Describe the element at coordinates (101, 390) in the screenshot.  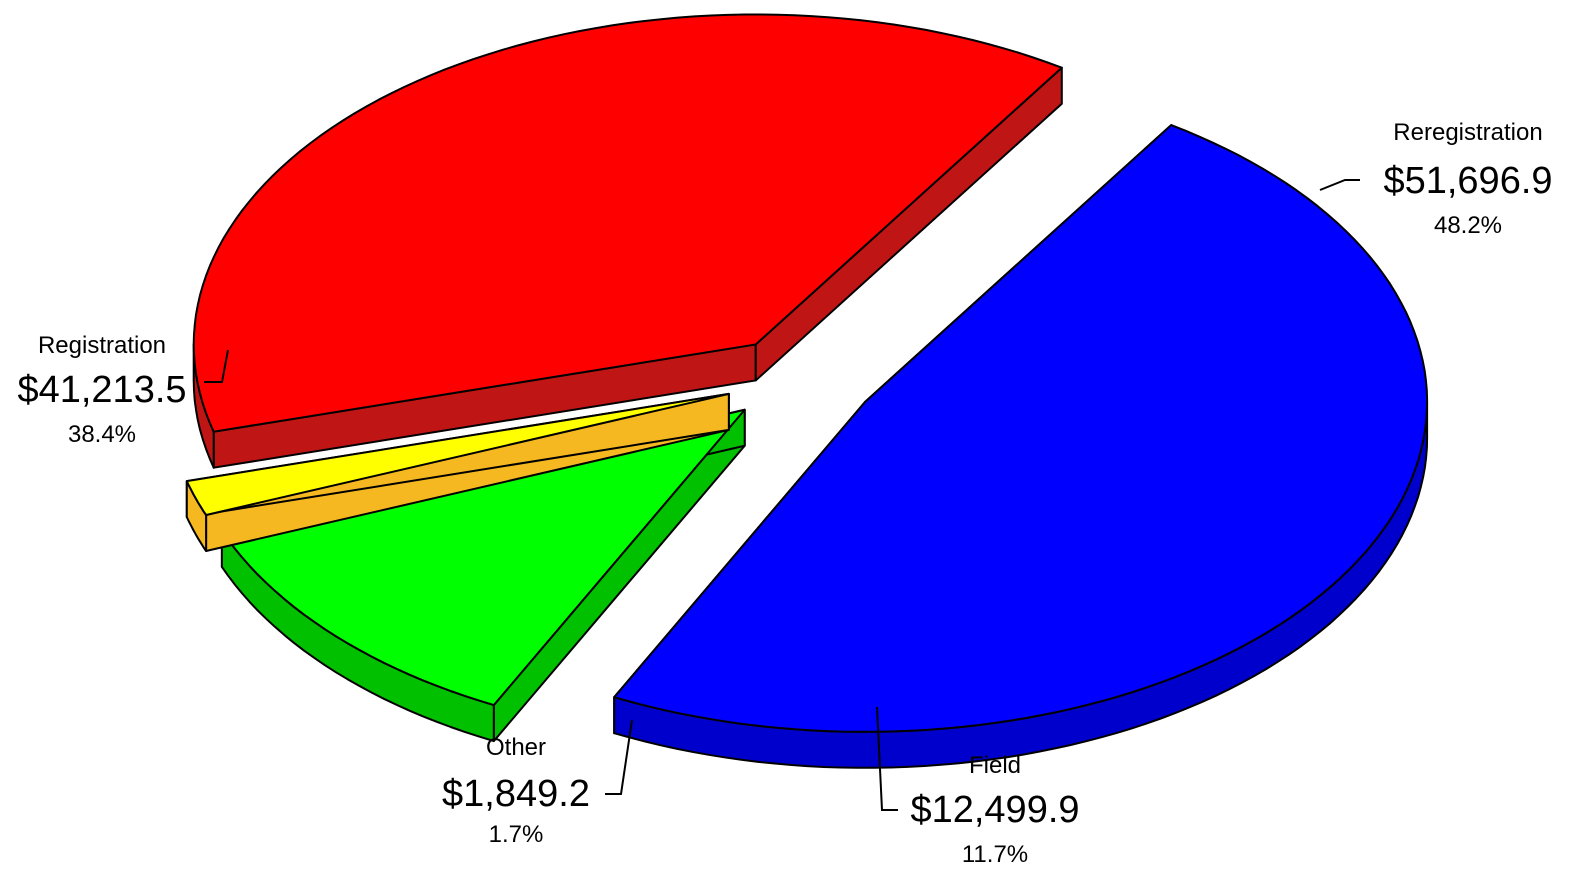
I see `slice-value-registration: $41,213.5` at that location.